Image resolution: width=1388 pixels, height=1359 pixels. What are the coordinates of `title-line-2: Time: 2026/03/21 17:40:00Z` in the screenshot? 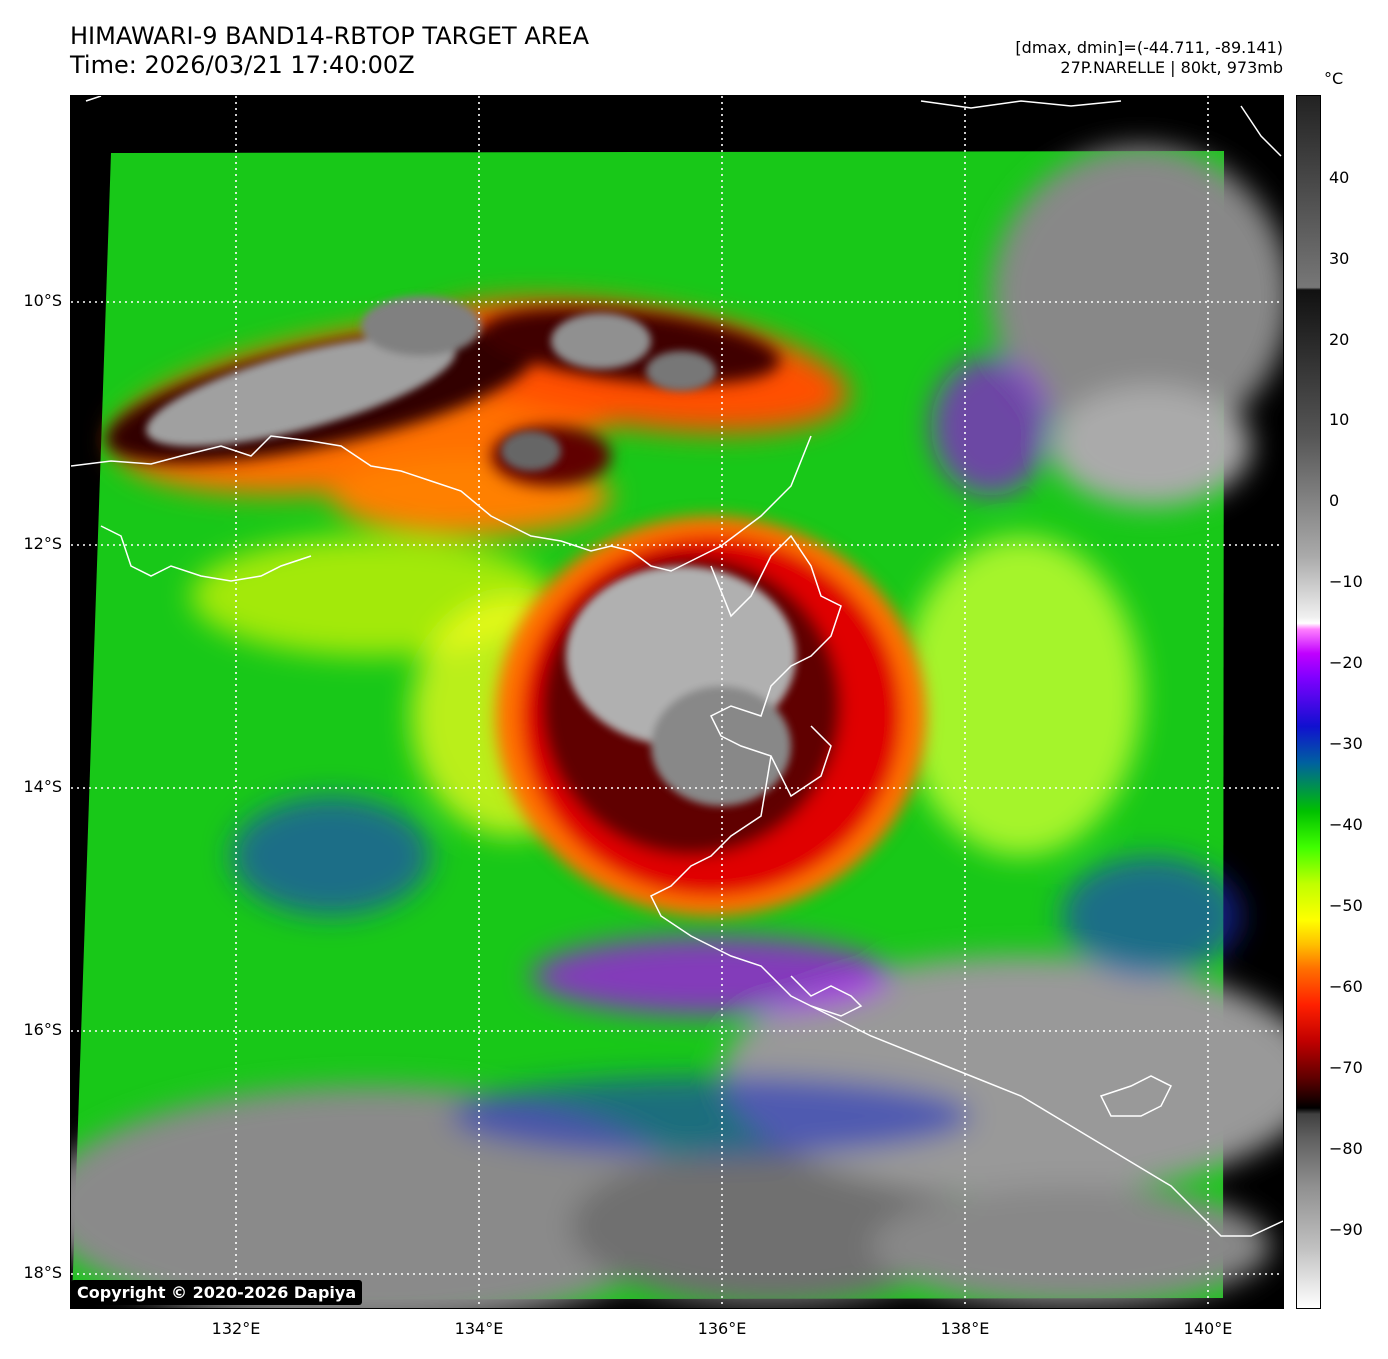 It's located at (242, 65).